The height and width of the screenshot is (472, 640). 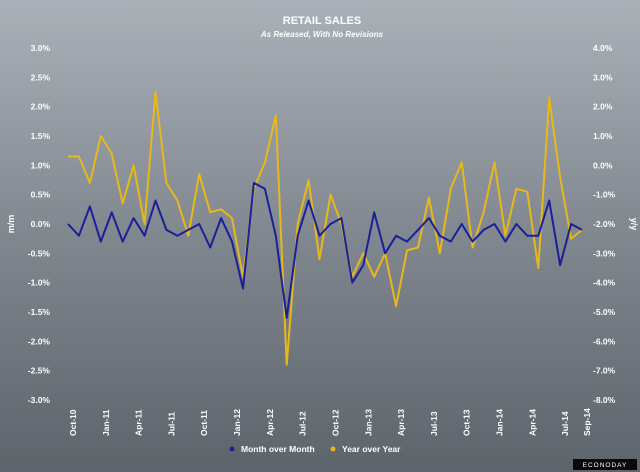 What do you see at coordinates (368, 422) in the screenshot?
I see `x-tick-label: Jan-13` at bounding box center [368, 422].